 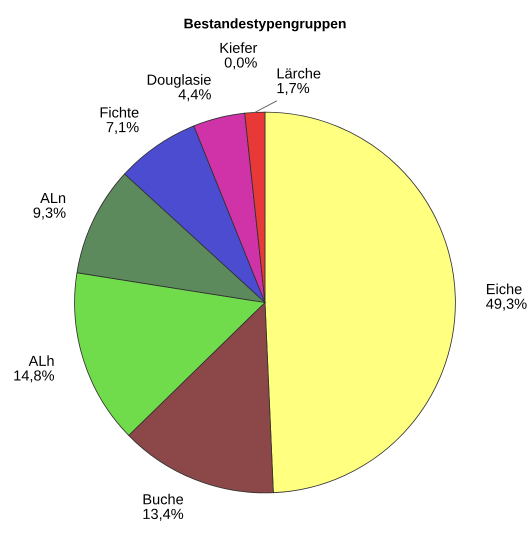 What do you see at coordinates (240, 63) in the screenshot?
I see `text: 0,0%` at bounding box center [240, 63].